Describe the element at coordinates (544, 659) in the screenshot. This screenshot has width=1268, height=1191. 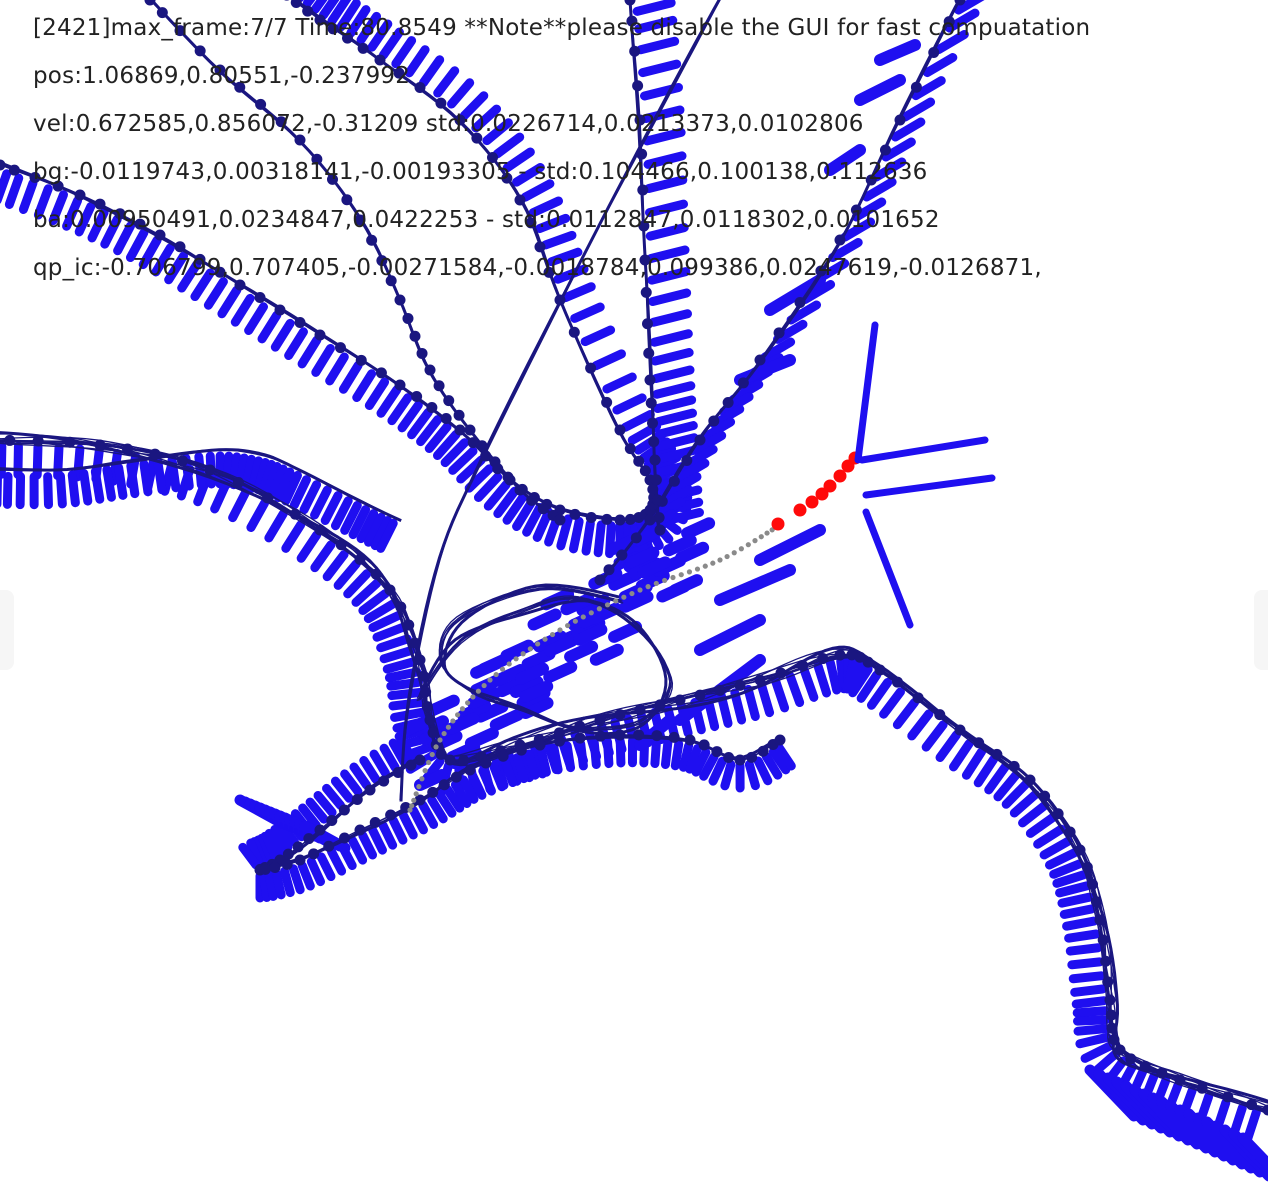
I see `trajectory-line` at that location.